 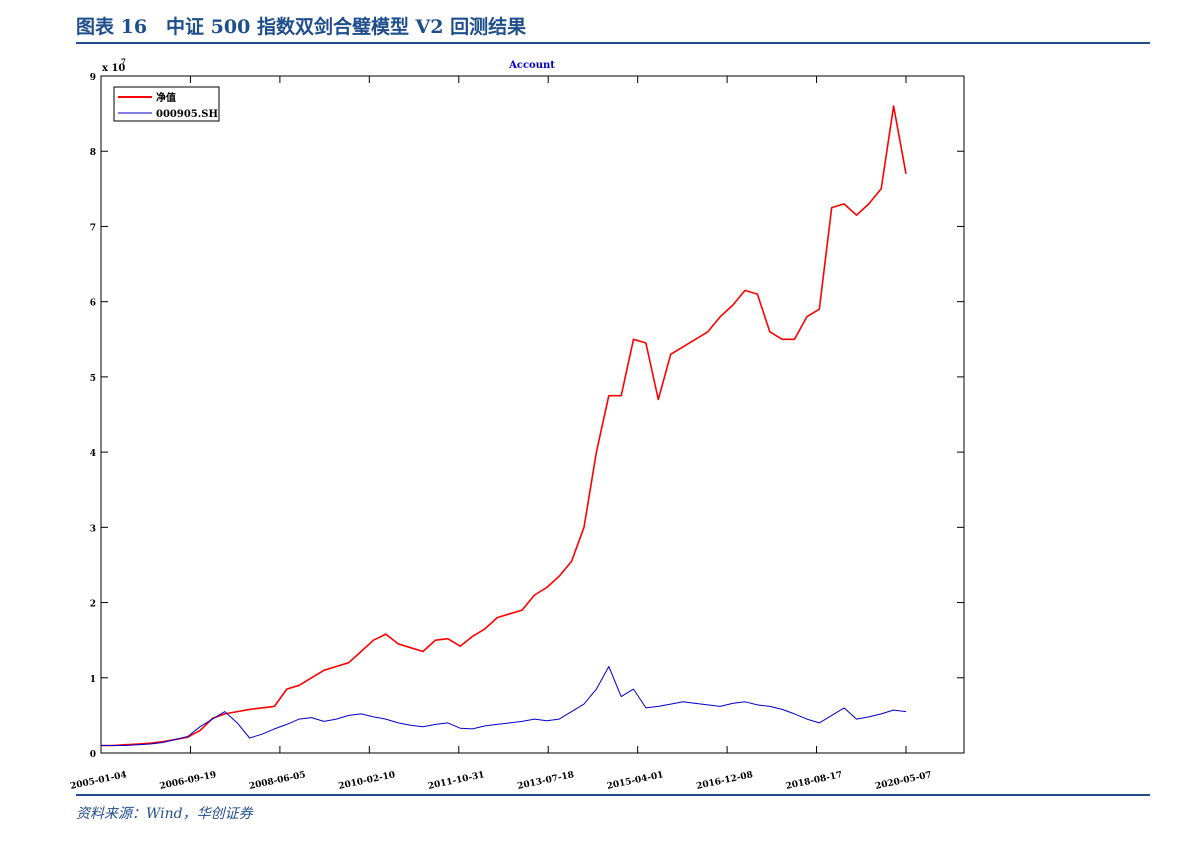 I want to click on legend: 净值 000905.SH, so click(x=166, y=104).